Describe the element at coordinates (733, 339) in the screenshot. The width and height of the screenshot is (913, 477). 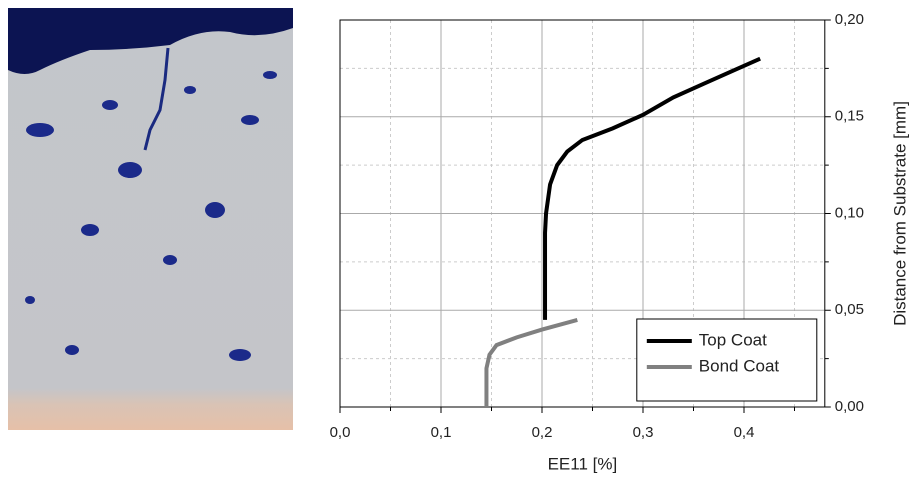
I see `legend-label: Top Coat` at that location.